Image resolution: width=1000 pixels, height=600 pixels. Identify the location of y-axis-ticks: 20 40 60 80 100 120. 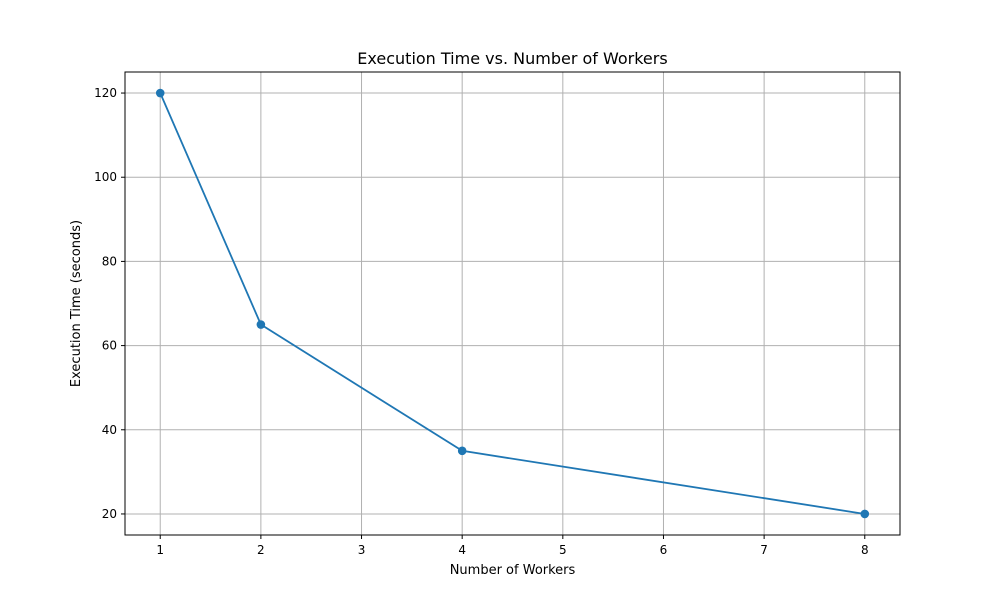
(109, 303).